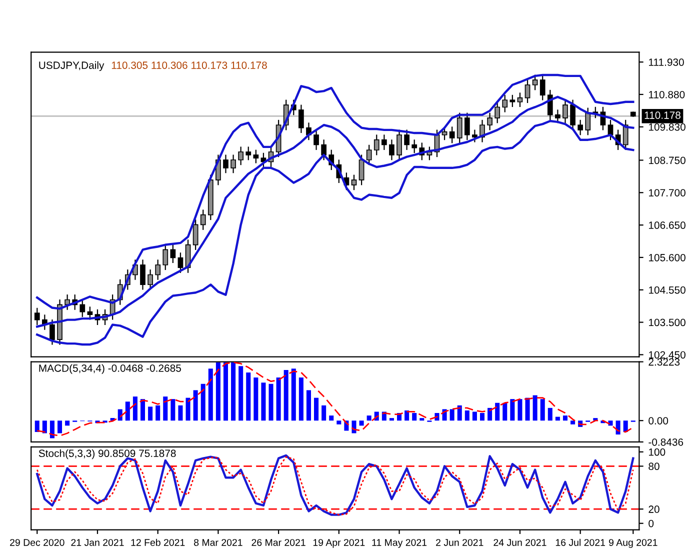 Image resolution: width=691 pixels, height=549 pixels. I want to click on x-tick-label: 26 Mar 2021, so click(279, 542).